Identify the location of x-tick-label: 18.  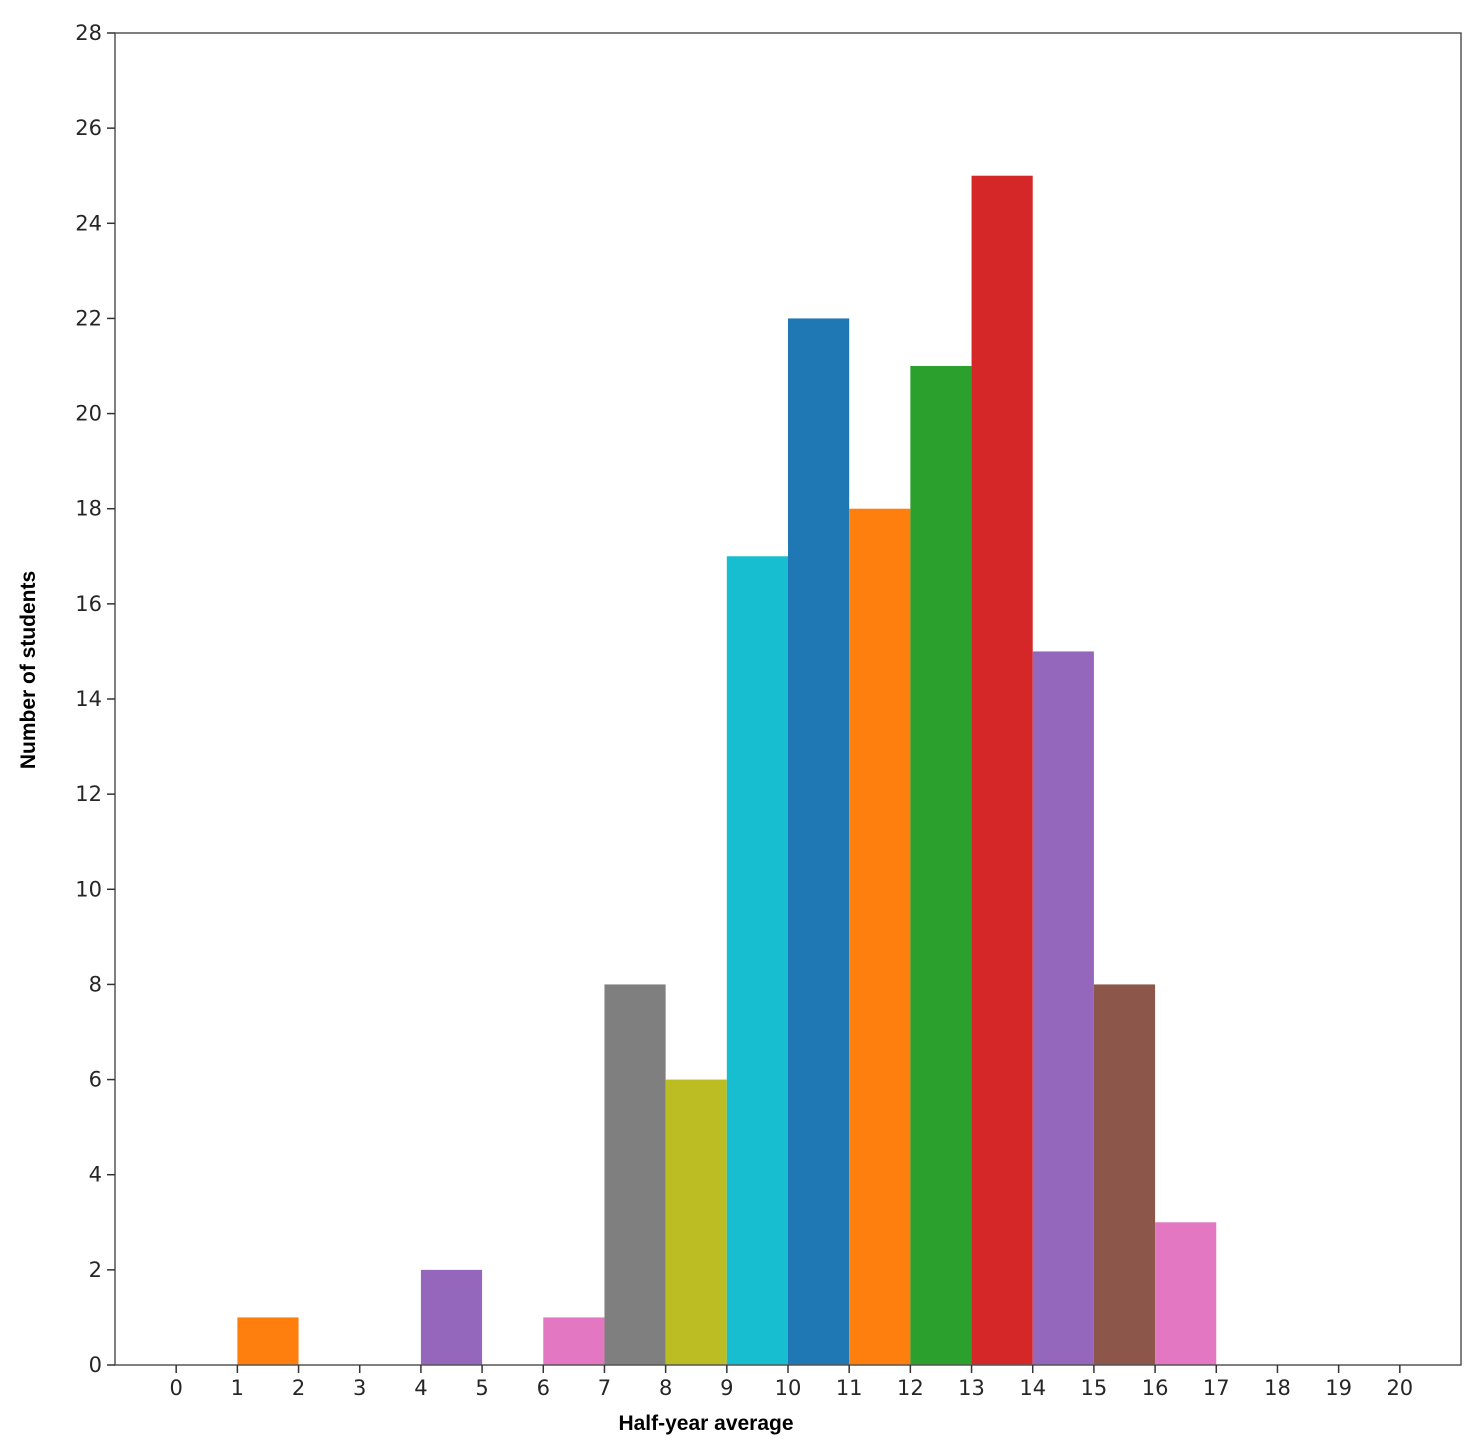
(1277, 1388).